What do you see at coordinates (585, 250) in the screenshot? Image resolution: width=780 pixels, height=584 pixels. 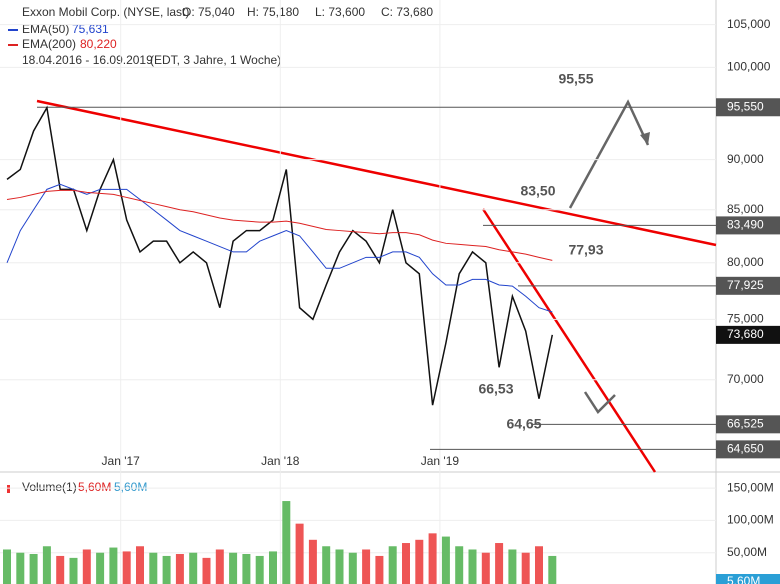 I see `level-annotation: 77,93` at bounding box center [585, 250].